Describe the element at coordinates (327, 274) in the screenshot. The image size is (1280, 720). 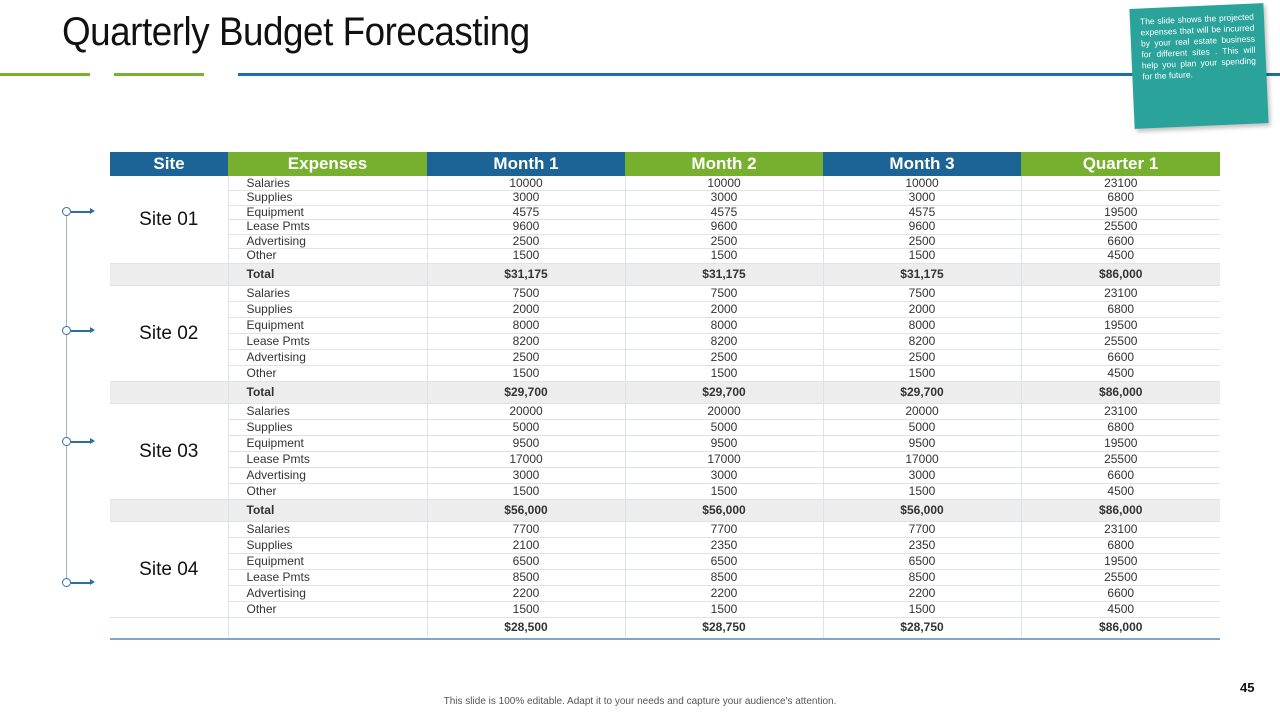
I see `total-label-cell: Total` at that location.